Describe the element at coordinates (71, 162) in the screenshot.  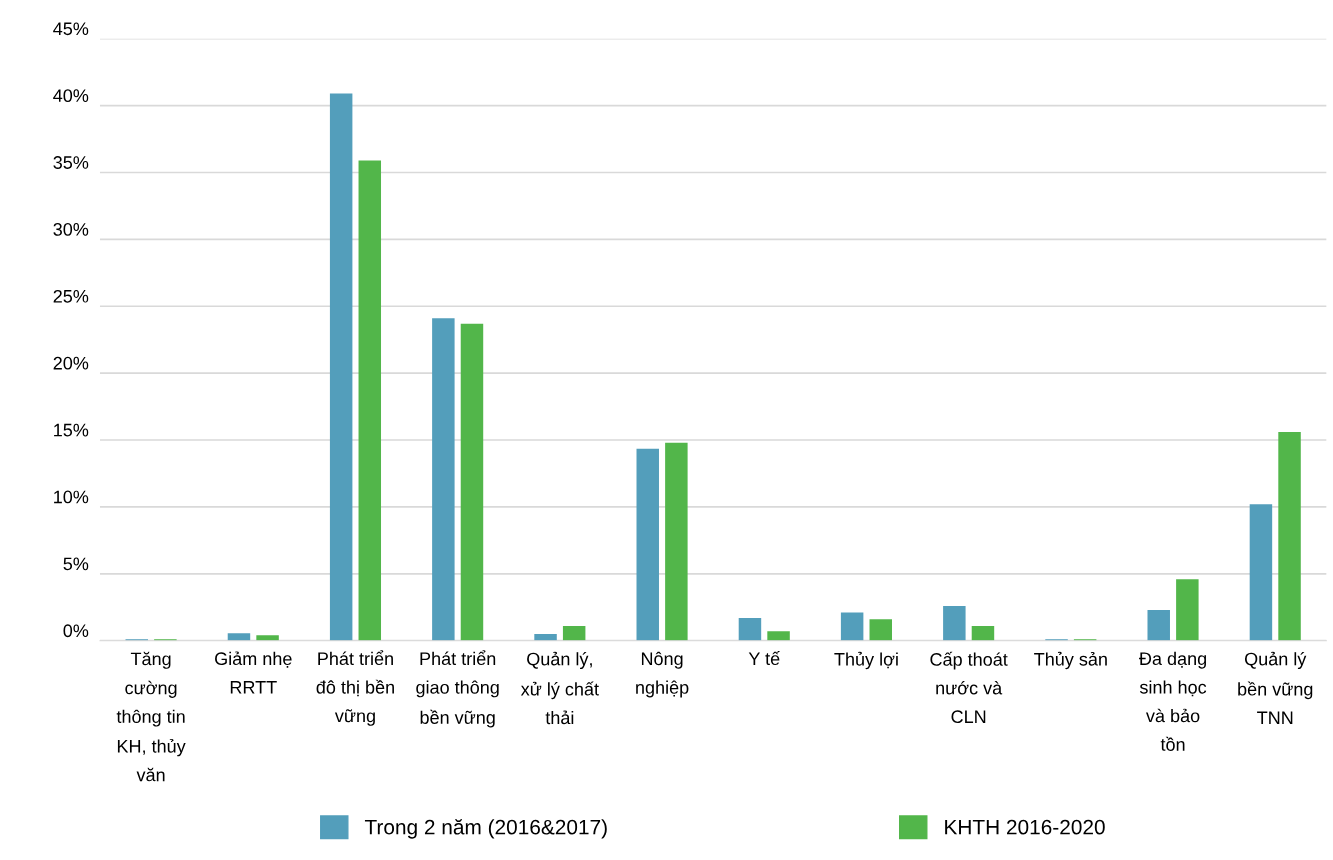
I see `y-tick-label: 35%` at that location.